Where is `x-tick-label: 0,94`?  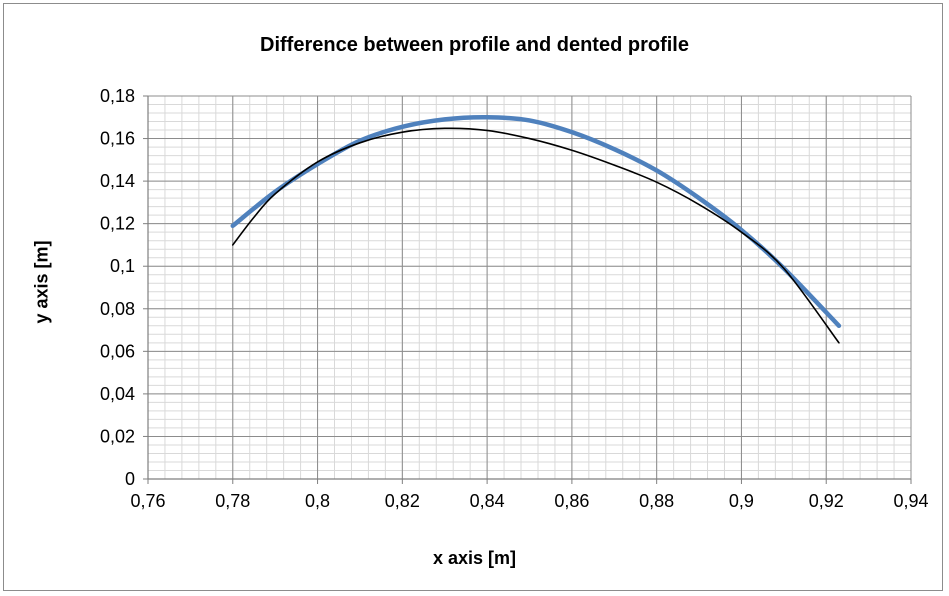 x-tick-label: 0,94 is located at coordinates (910, 501).